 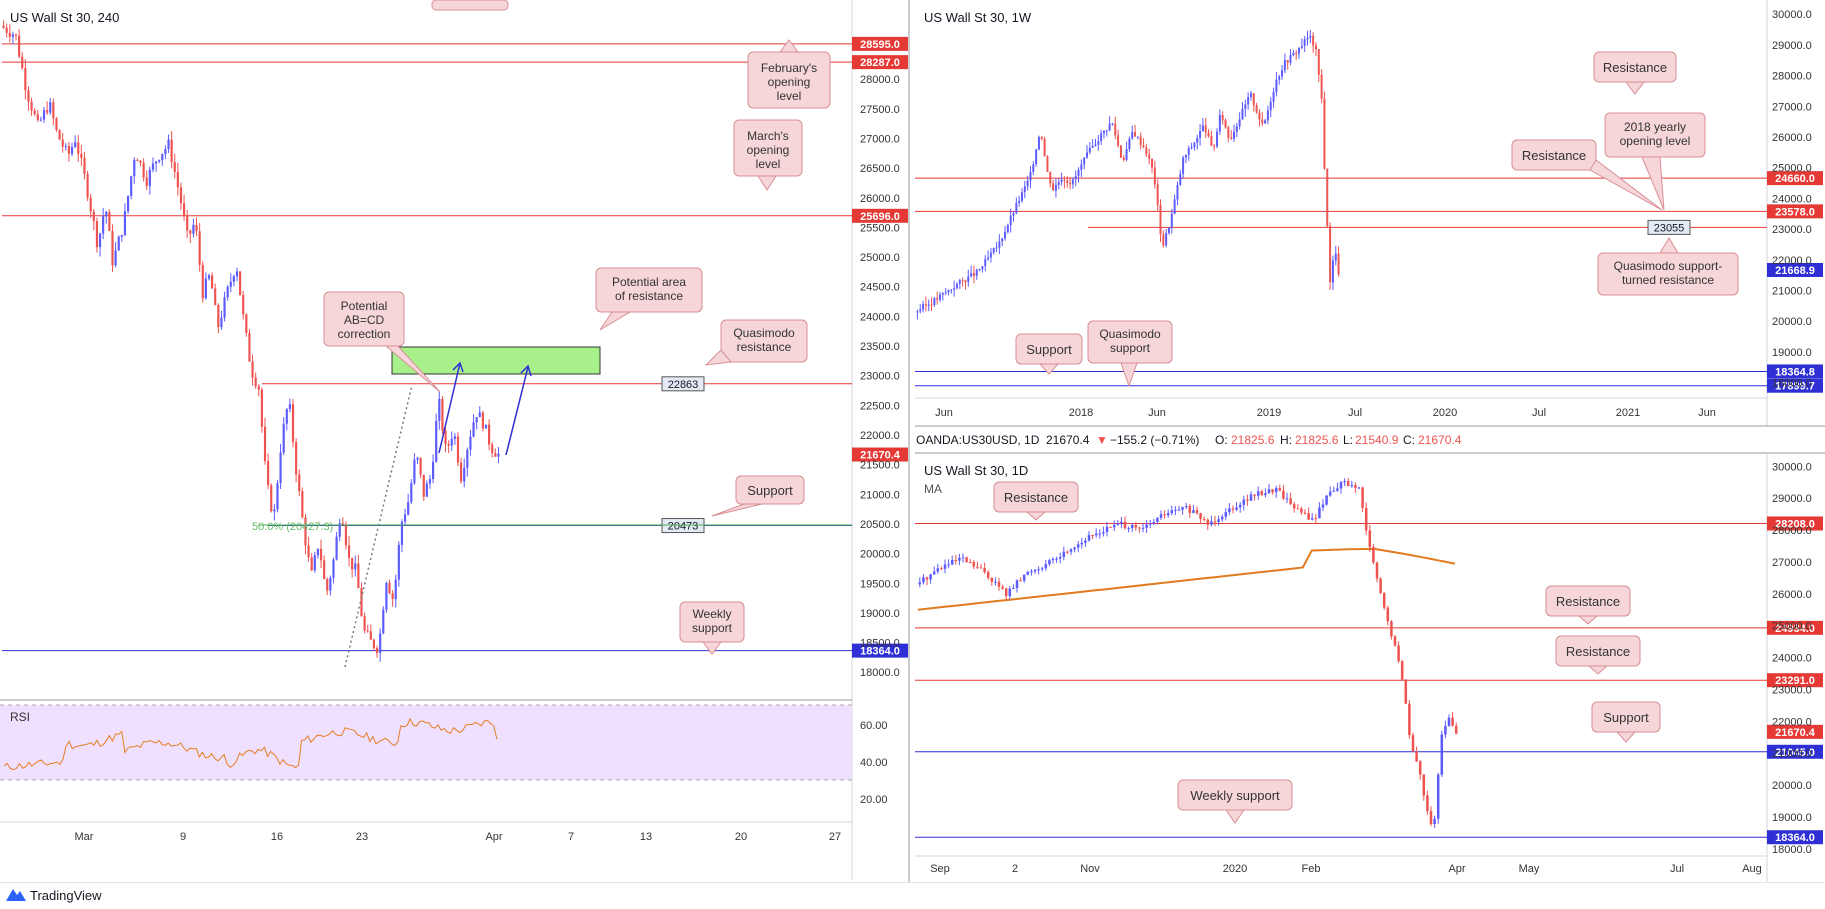 What do you see at coordinates (1792, 322) in the screenshot?
I see `wk-price-tick: 20000.0` at bounding box center [1792, 322].